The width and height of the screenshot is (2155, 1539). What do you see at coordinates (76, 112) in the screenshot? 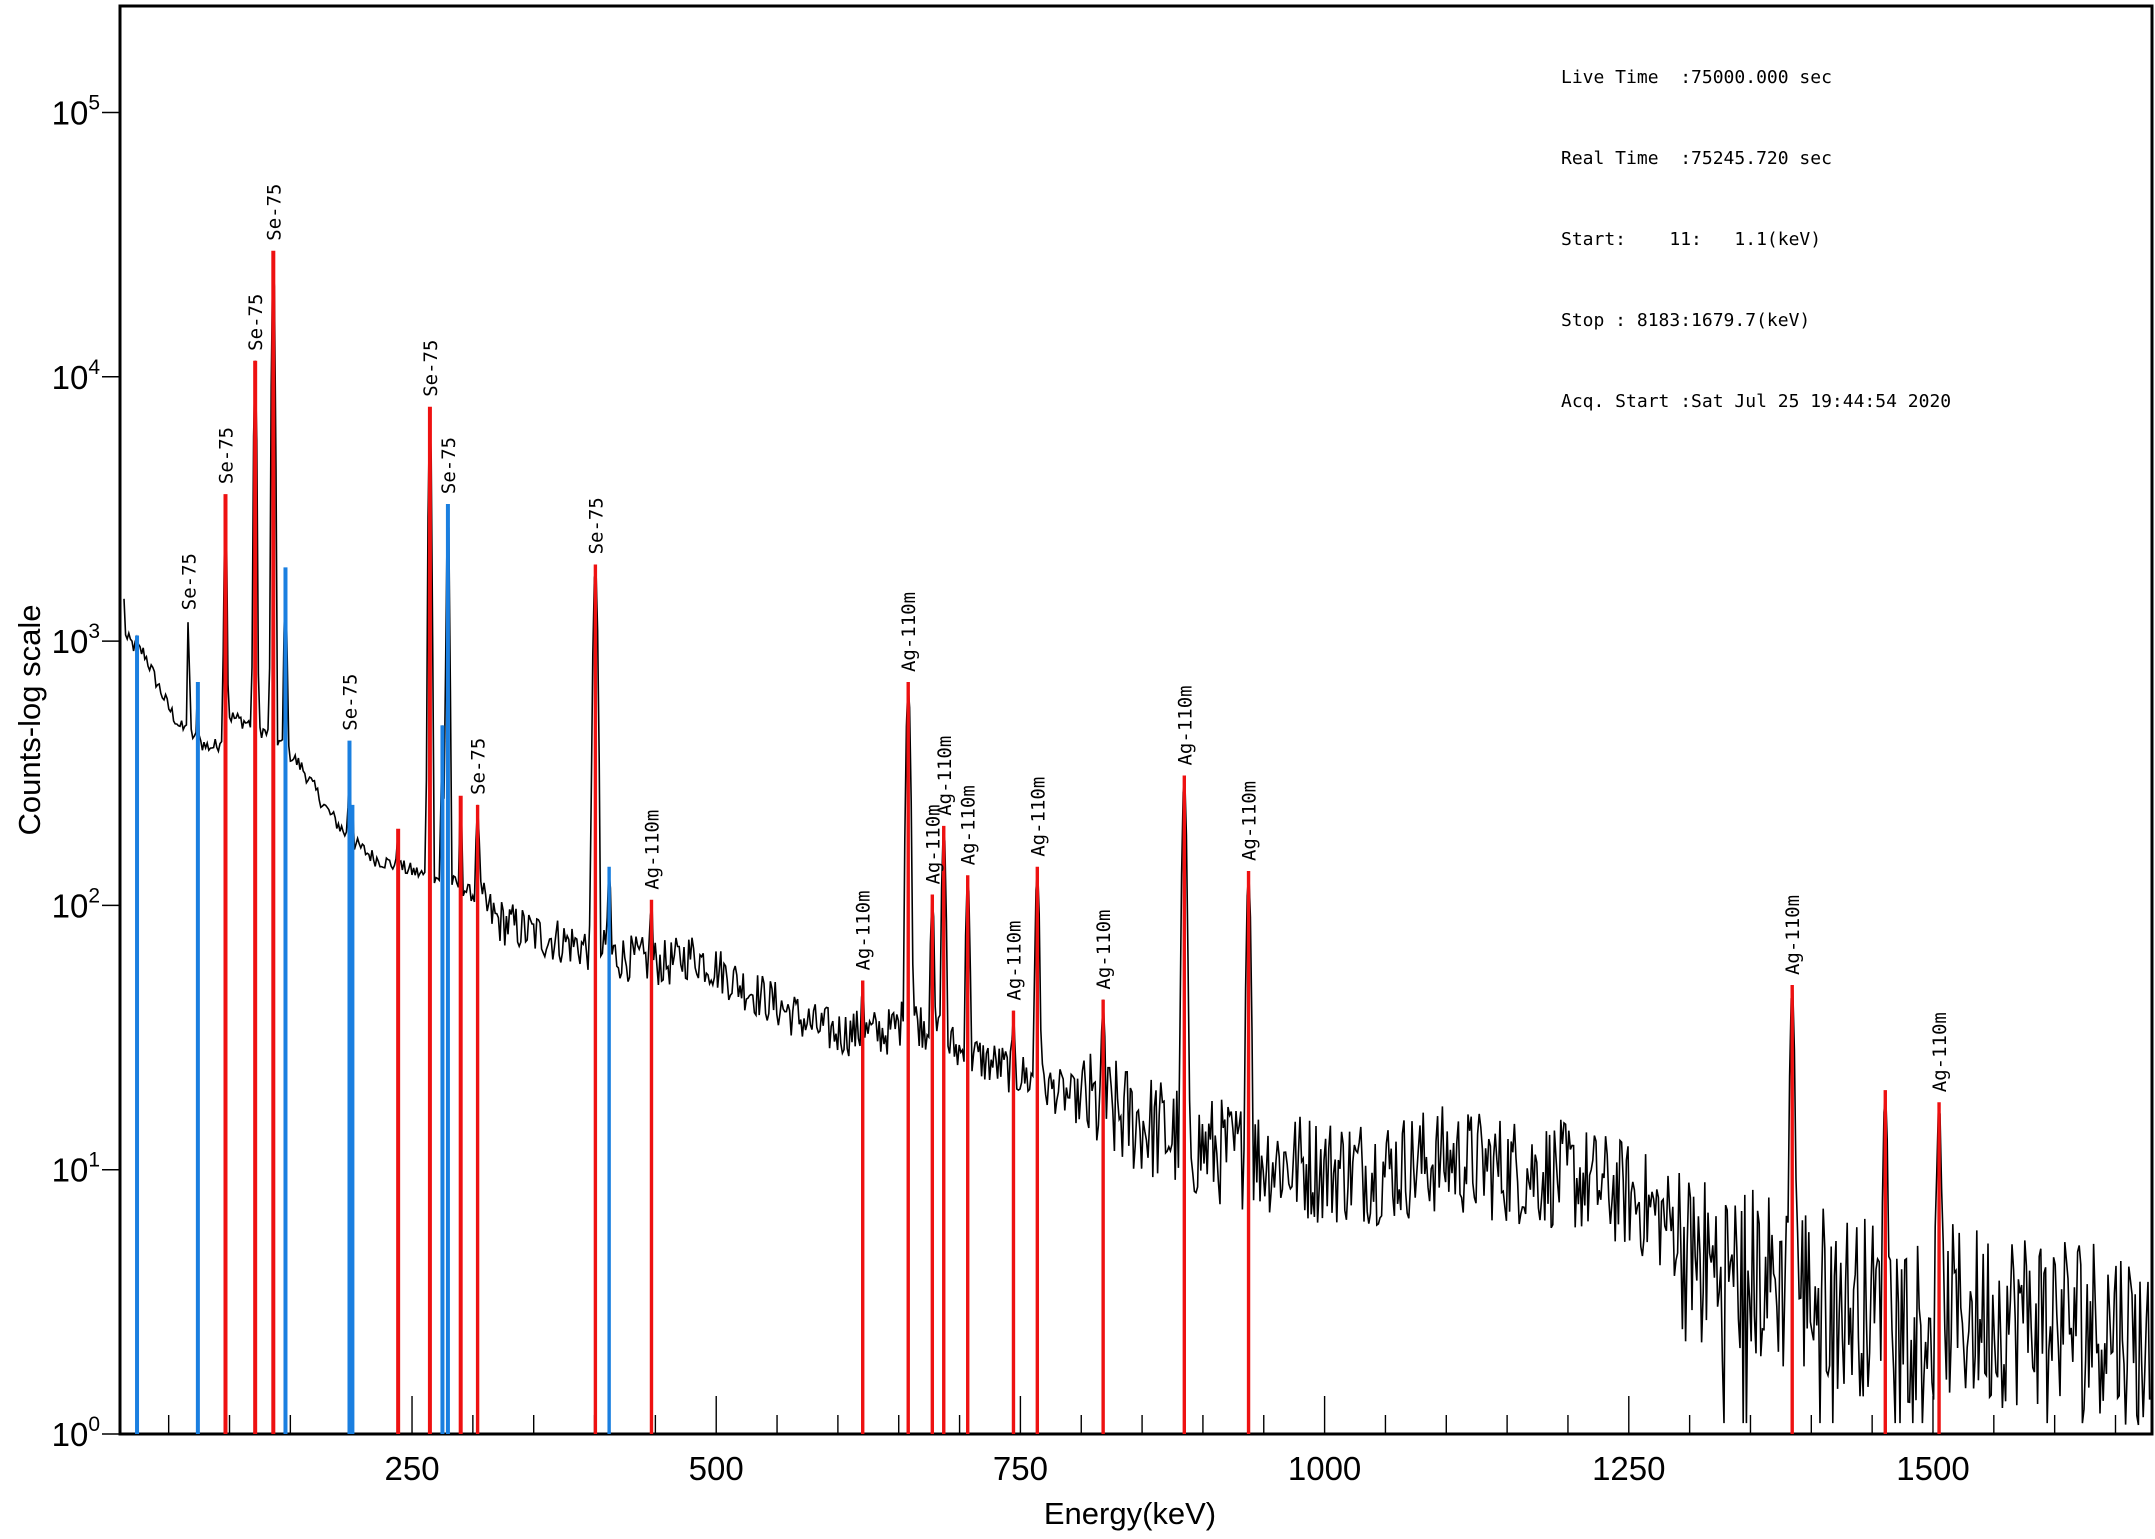
I see `y-tick-label: 10⁵` at bounding box center [76, 112].